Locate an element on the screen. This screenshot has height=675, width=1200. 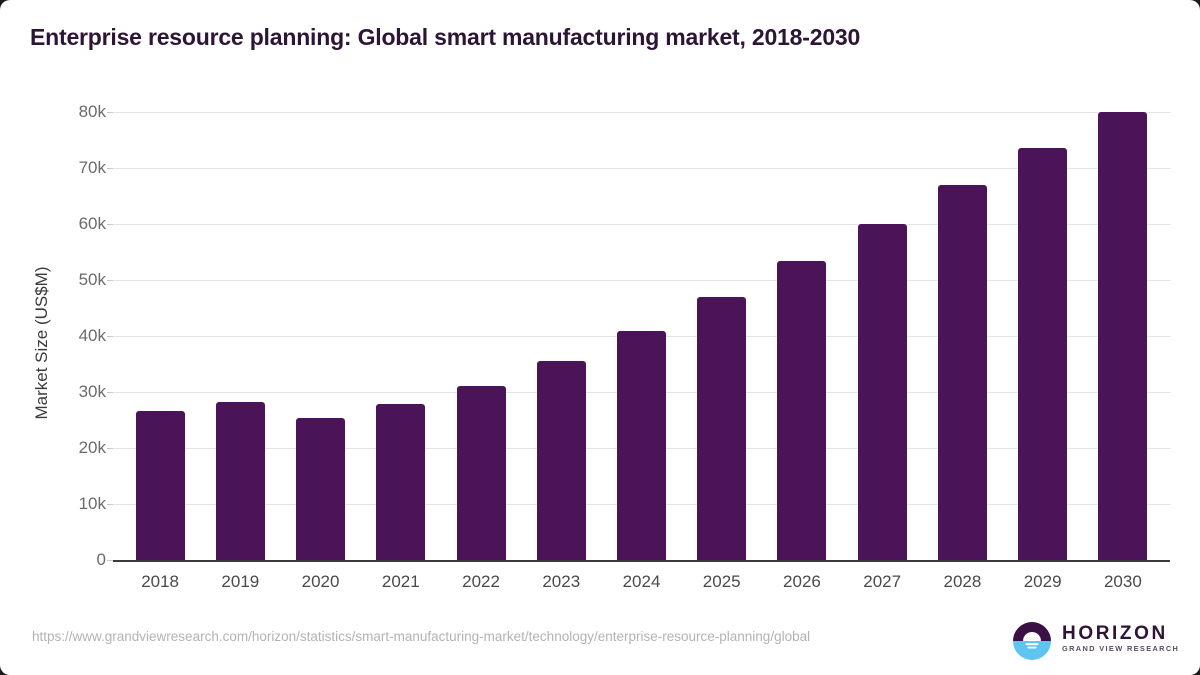
y-axis-tick-label: 10k is located at coordinates (92, 503).